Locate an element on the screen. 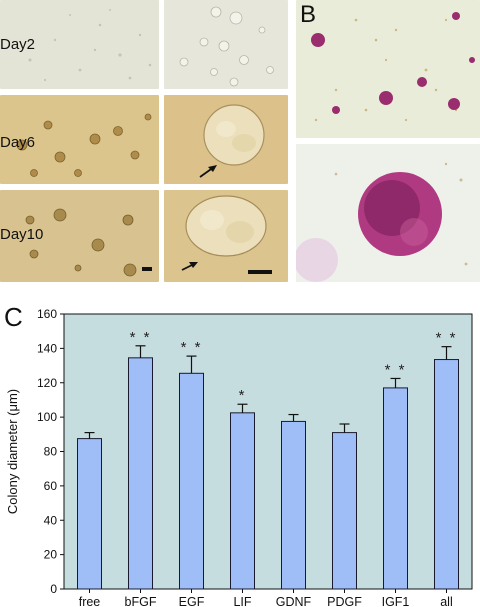  x-tick-label-all: all is located at coordinates (446, 601).